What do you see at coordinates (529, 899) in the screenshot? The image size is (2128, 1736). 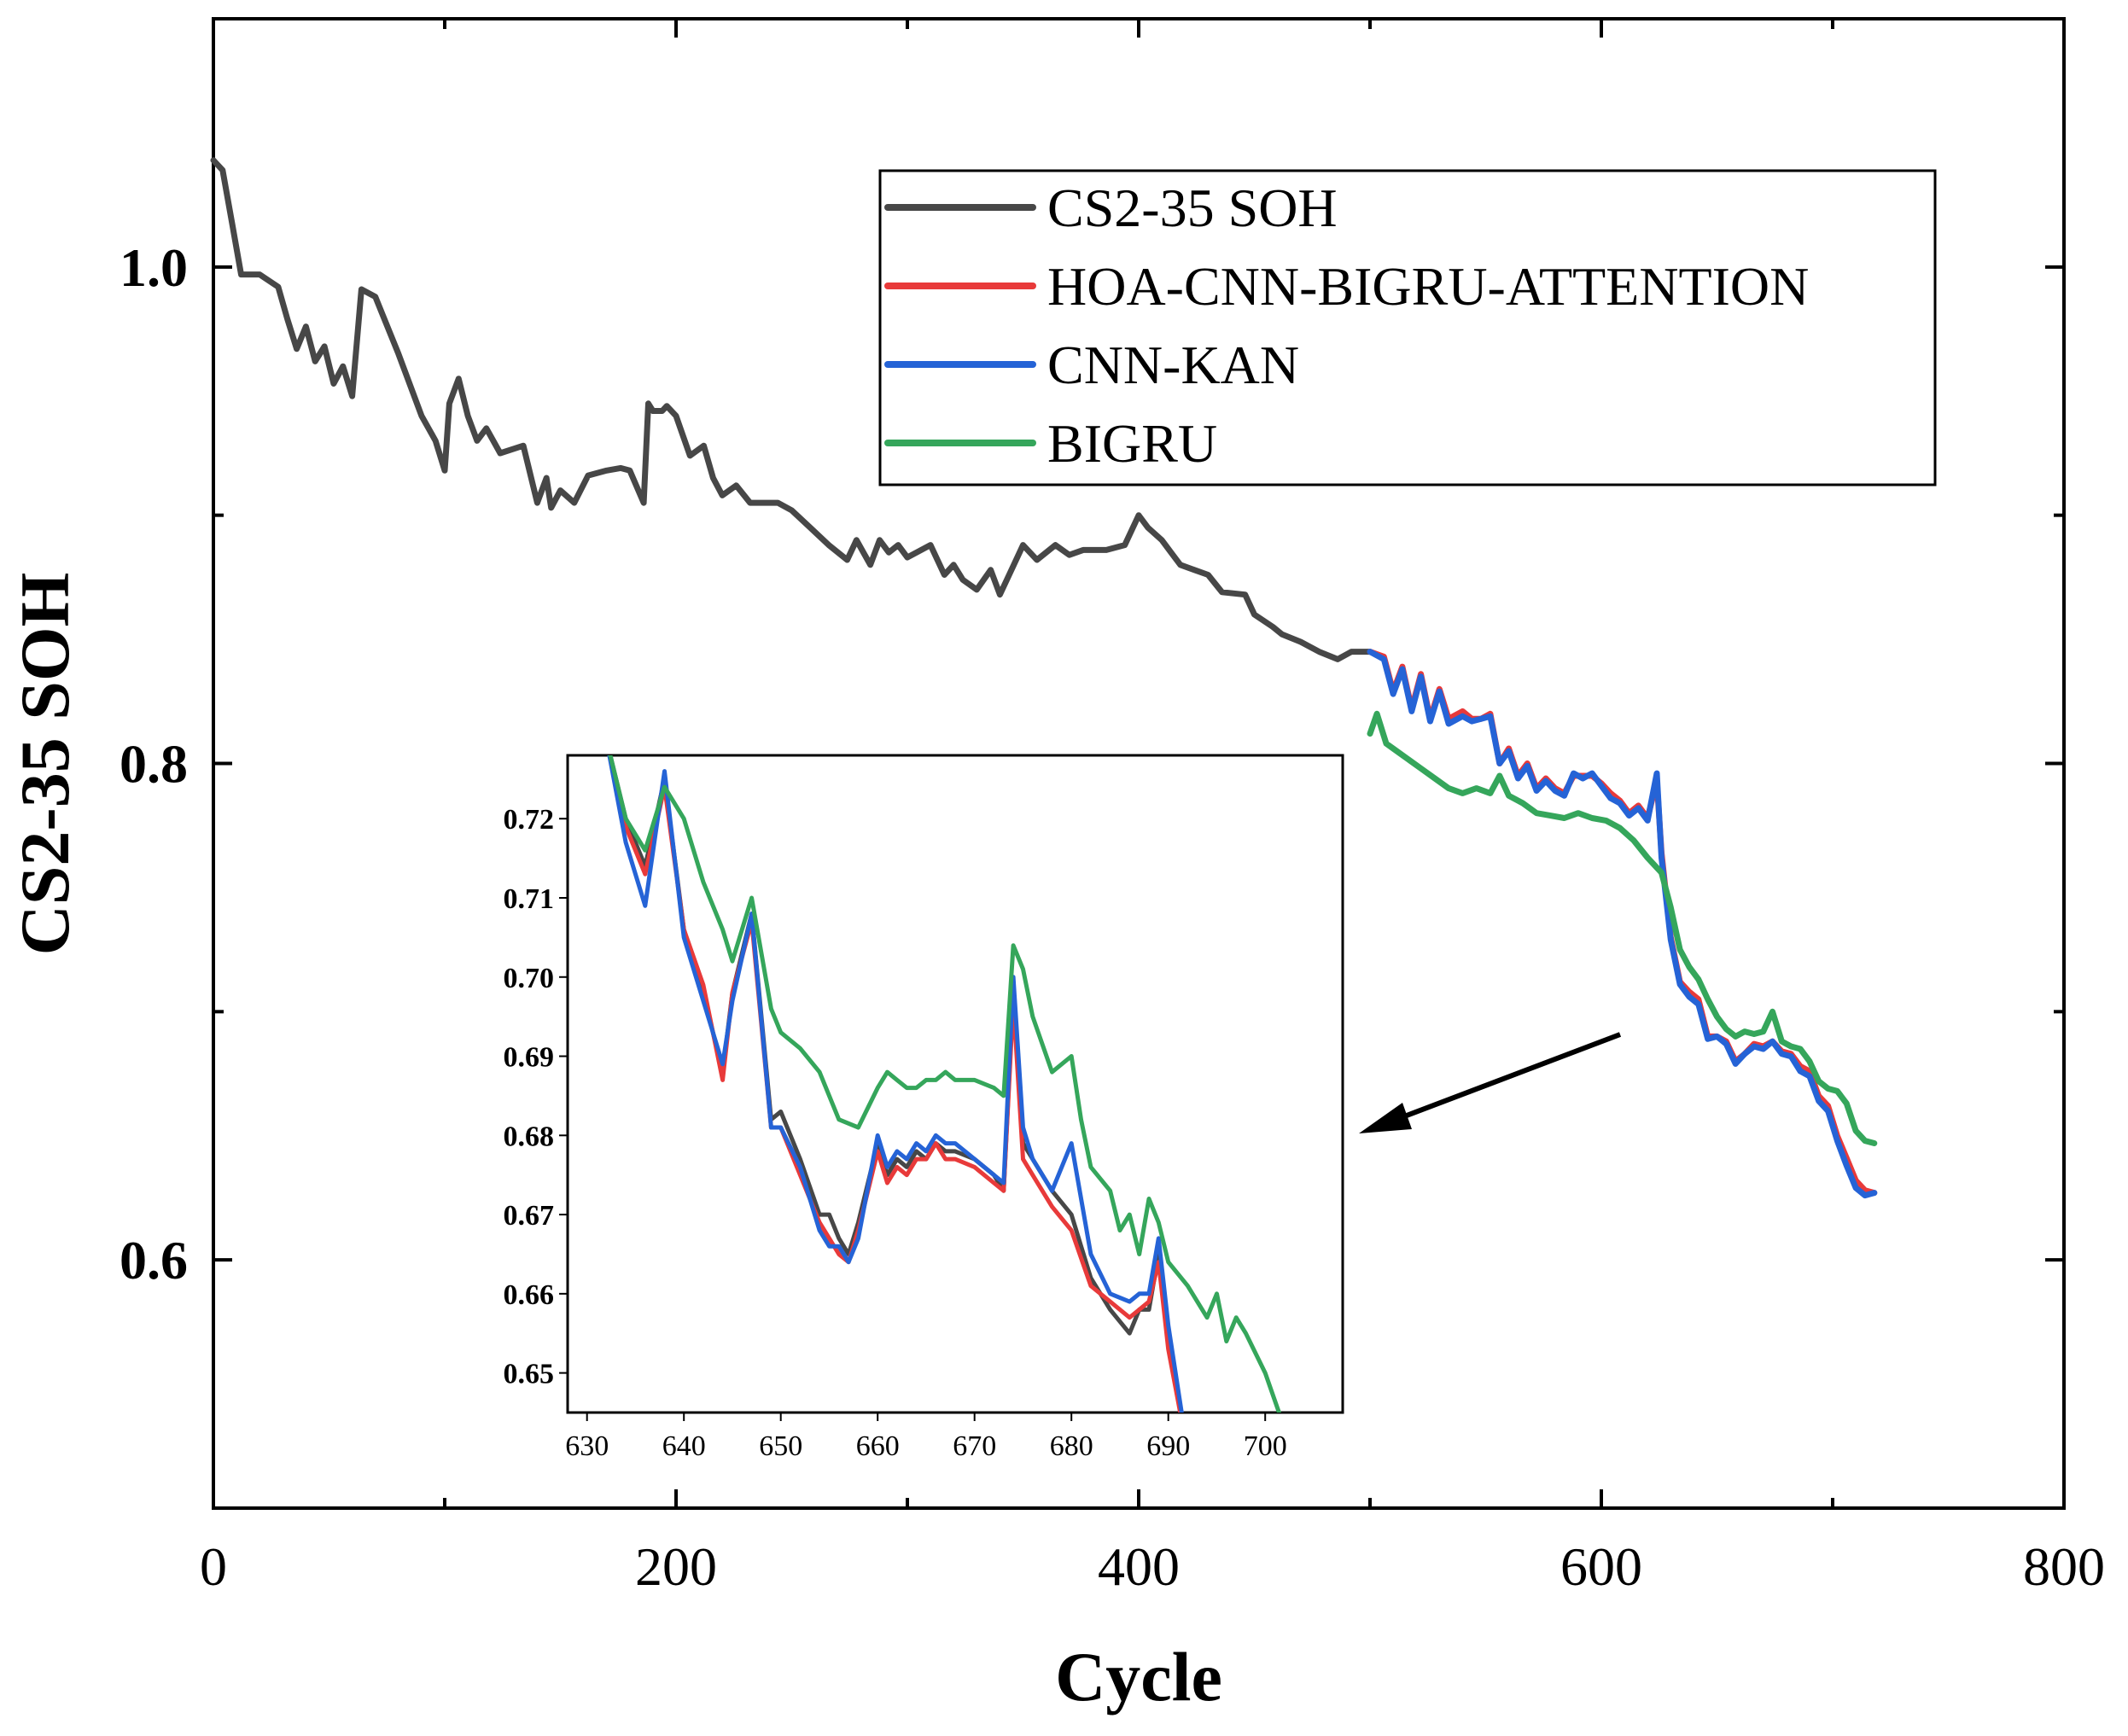 I see `inset-y-tick-label: 0.71` at bounding box center [529, 899].